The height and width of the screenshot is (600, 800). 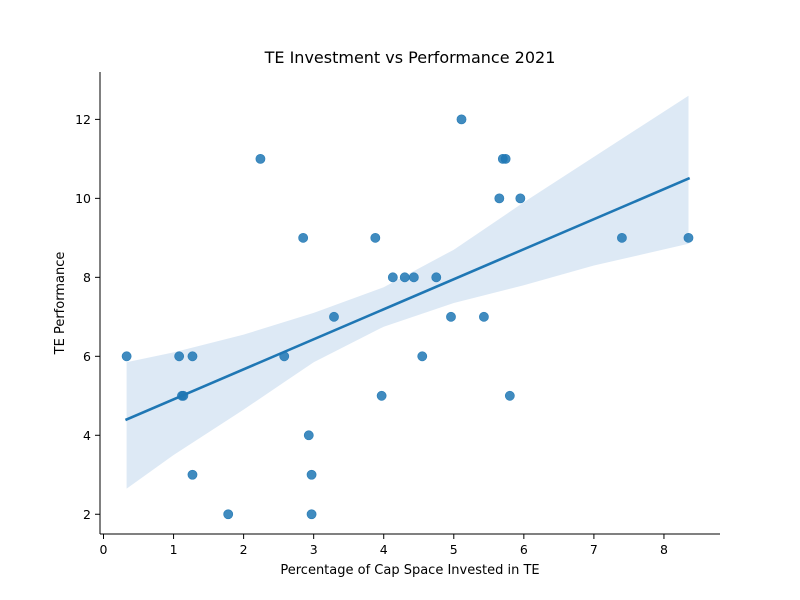 I want to click on x-tick-label: 7, so click(x=594, y=549).